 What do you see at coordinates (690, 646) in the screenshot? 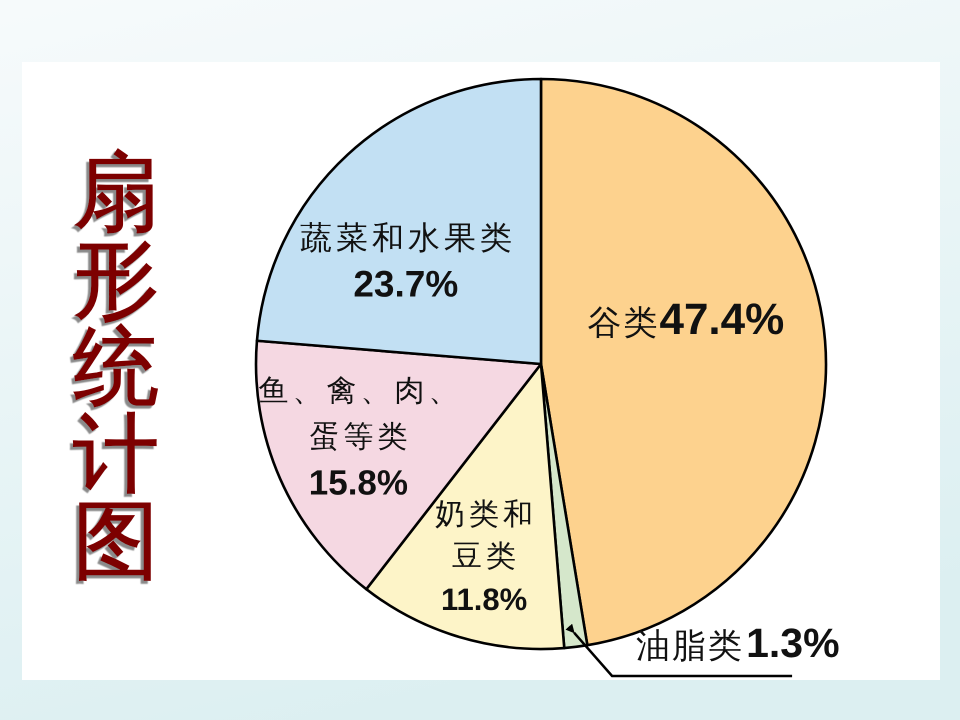
I see `category-label: 油脂类` at bounding box center [690, 646].